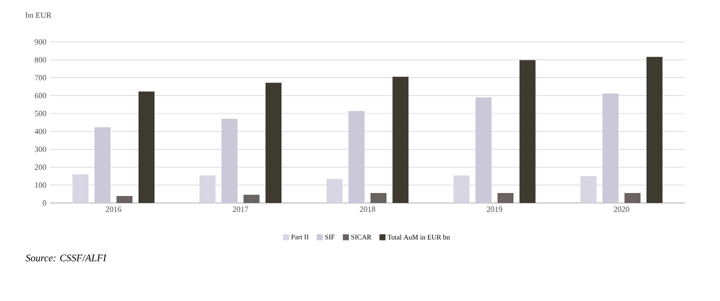 The image size is (720, 301). What do you see at coordinates (40, 59) in the screenshot?
I see `y-tick-label: 800` at bounding box center [40, 59].